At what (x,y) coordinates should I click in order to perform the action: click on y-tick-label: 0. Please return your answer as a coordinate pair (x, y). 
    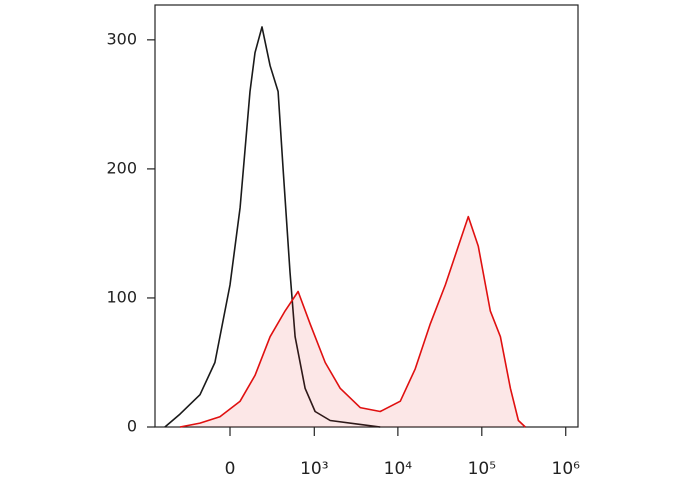
    Looking at the image, I should click on (132, 426).